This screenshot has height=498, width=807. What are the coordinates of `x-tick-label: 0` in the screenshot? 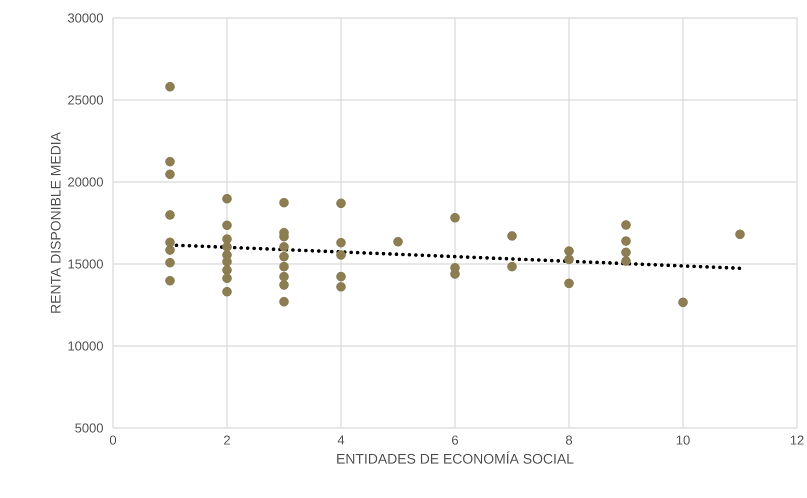 It's located at (113, 440).